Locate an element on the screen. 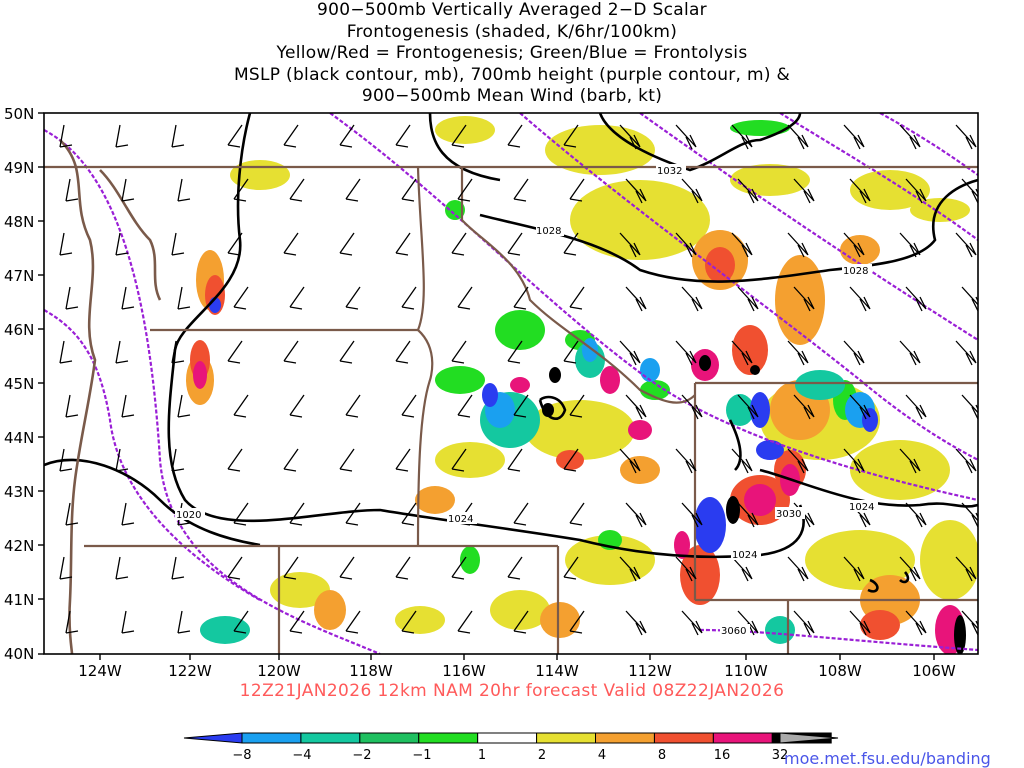 Image resolution: width=1024 pixels, height=768 pixels. mslp-label-1024-east: 1024 is located at coordinates (861, 507).